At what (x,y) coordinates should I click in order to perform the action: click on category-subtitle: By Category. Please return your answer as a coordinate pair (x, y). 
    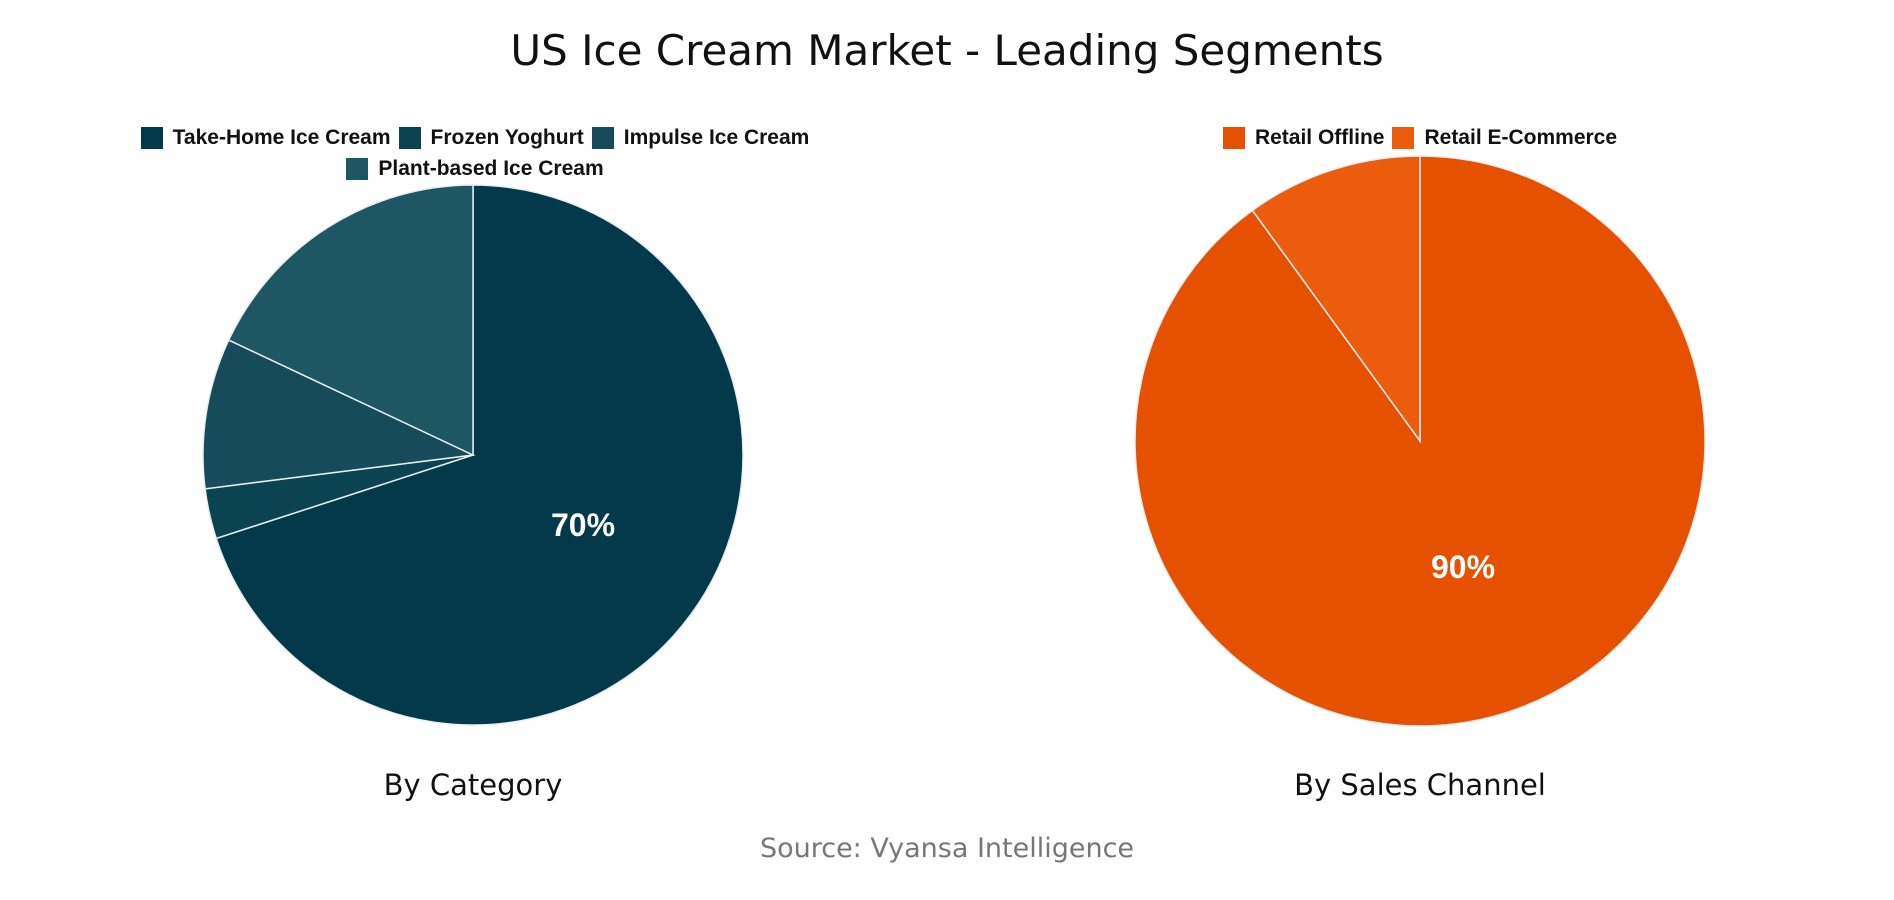
    Looking at the image, I should click on (473, 785).